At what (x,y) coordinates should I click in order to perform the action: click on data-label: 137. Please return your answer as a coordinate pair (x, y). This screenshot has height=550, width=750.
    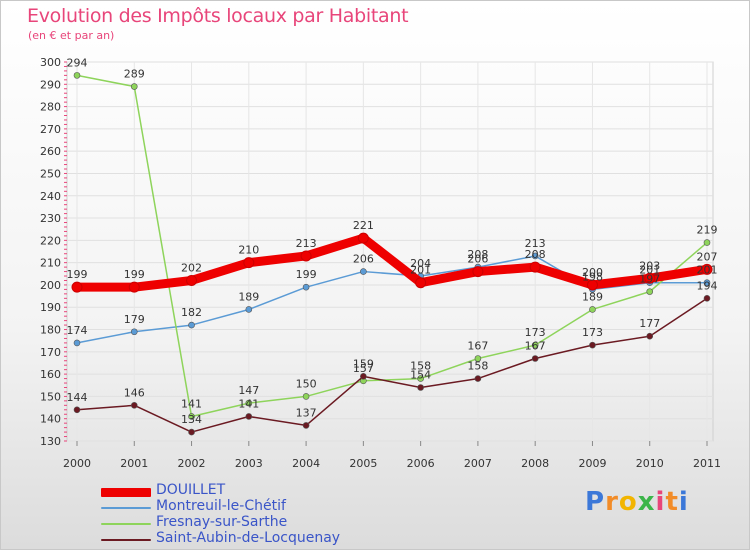
    Looking at the image, I should click on (306, 412).